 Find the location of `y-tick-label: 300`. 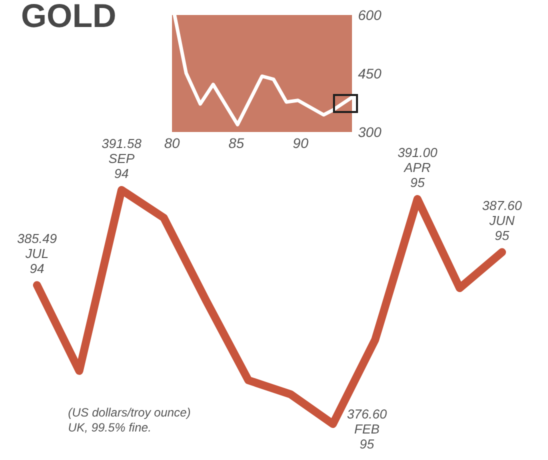

y-tick-label: 300 is located at coordinates (370, 132).